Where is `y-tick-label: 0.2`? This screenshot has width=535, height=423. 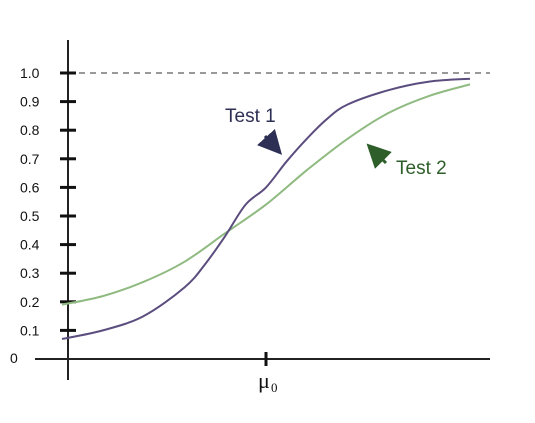 y-tick-label: 0.2 is located at coordinates (30, 302).